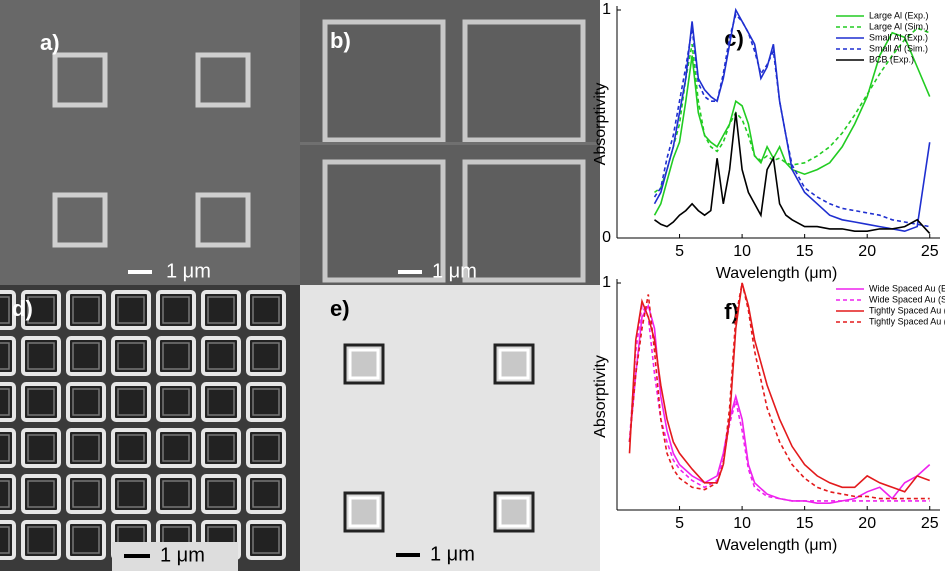 The image size is (945, 571). I want to click on legend-label: Wide Spaced Au (Sim.), so click(907, 299).